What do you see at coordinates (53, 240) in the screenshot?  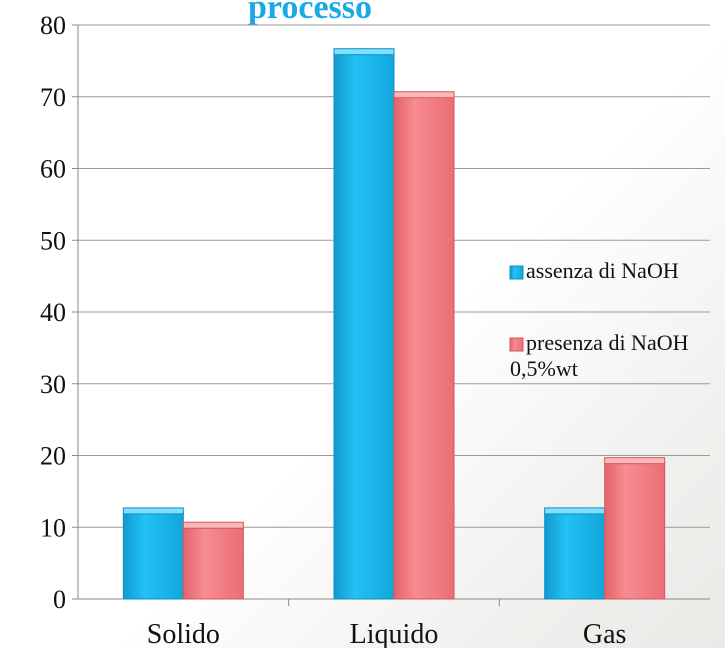 I see `y-tick-label: 50` at bounding box center [53, 240].